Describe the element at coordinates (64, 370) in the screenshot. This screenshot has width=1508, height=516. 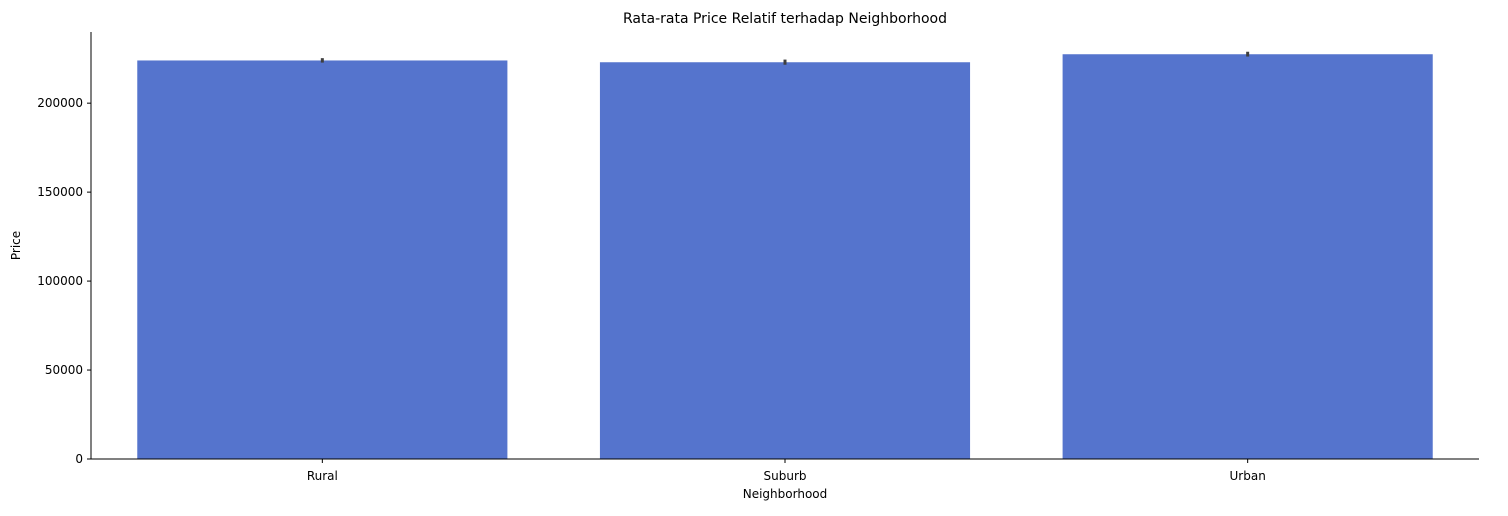
I see `y-tick-label: 50000` at that location.